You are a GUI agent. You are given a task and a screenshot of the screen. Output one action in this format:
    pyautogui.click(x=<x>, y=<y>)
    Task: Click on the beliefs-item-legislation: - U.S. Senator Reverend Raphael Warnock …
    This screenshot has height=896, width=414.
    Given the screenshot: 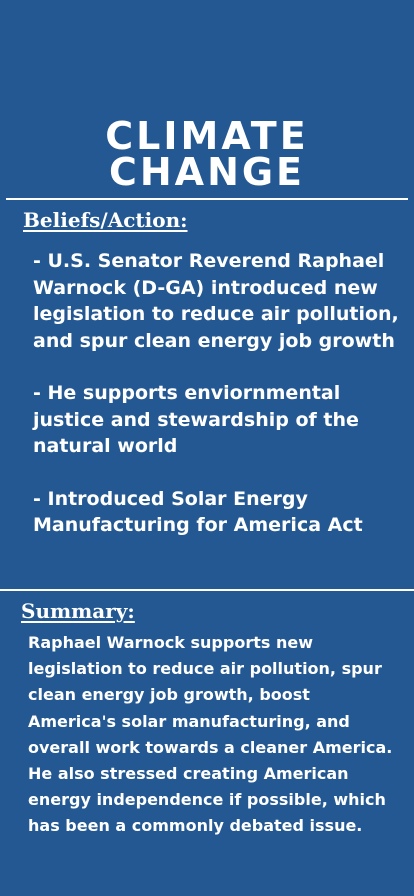 What is the action you would take?
    pyautogui.click(x=216, y=301)
    